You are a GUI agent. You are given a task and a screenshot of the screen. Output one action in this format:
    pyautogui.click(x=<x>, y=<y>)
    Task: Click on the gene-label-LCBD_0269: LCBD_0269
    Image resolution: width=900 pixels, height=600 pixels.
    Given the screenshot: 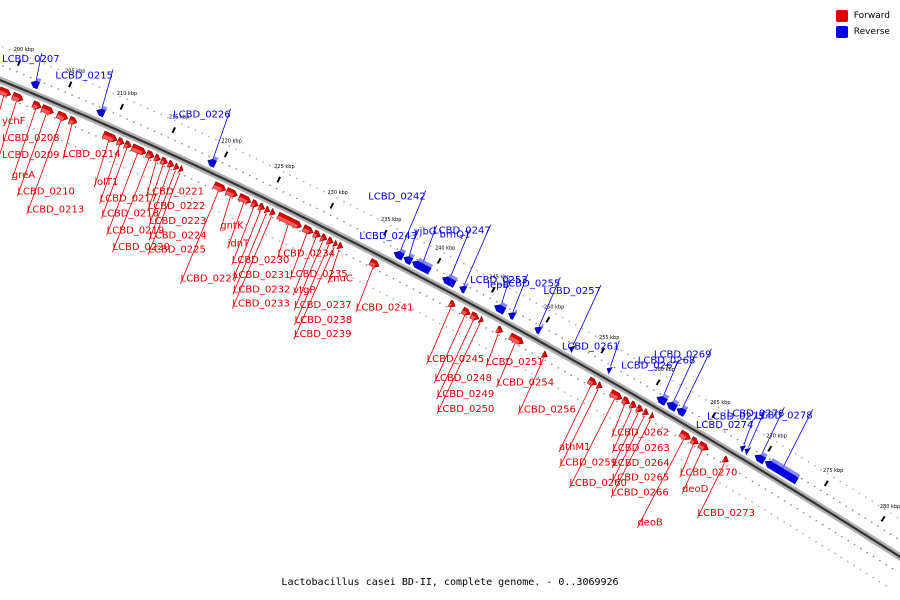 What is the action you would take?
    pyautogui.click(x=683, y=355)
    